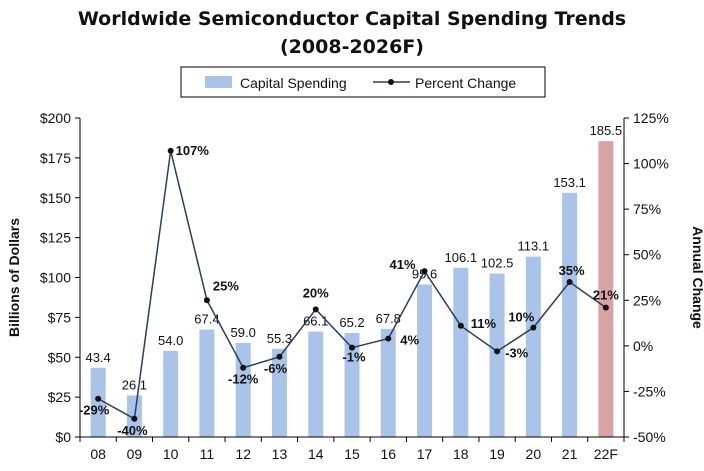 The width and height of the screenshot is (704, 471). I want to click on legend-box, so click(363, 82).